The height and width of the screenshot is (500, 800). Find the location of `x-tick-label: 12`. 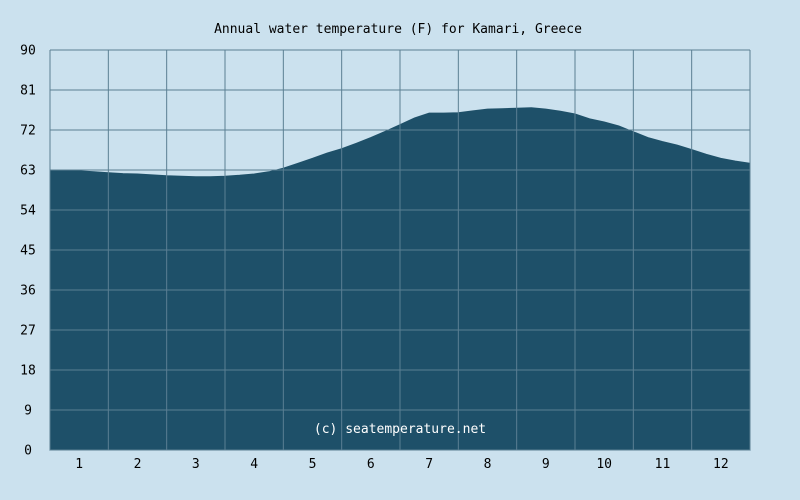

x-tick-label: 12 is located at coordinates (721, 464).